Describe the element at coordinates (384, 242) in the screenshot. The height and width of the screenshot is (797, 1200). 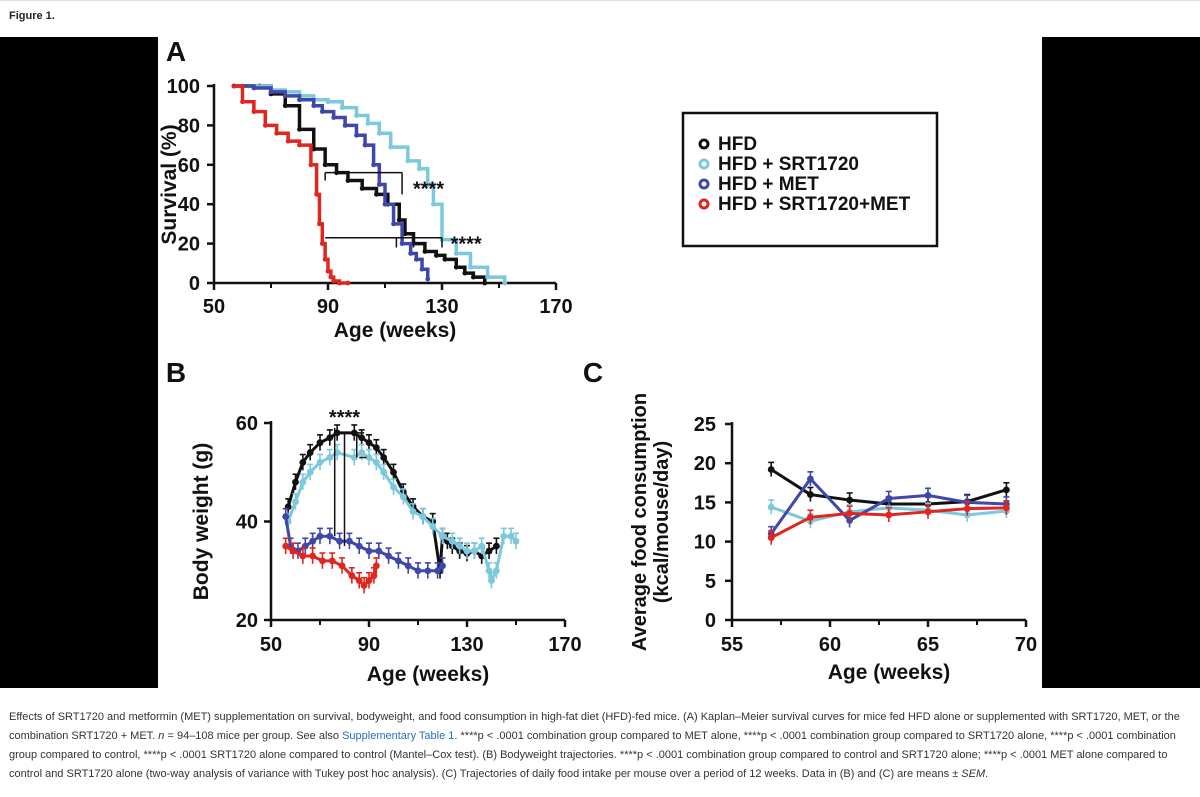
I see `significance-bracket-a2` at that location.